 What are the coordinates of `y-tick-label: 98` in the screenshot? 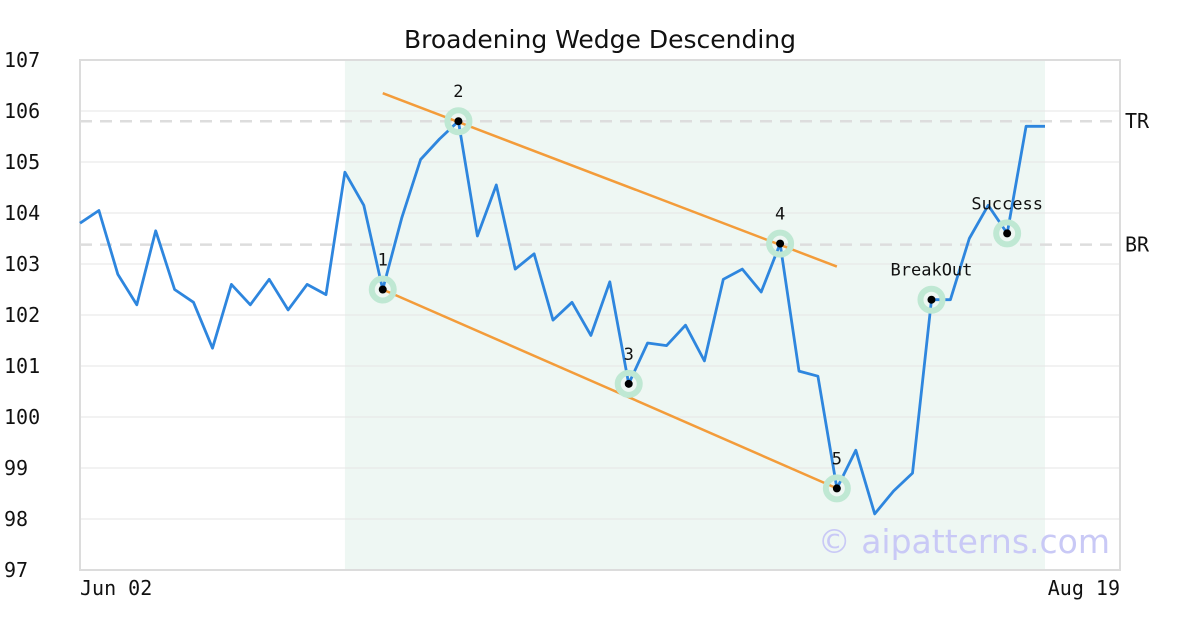 It's located at (16, 519).